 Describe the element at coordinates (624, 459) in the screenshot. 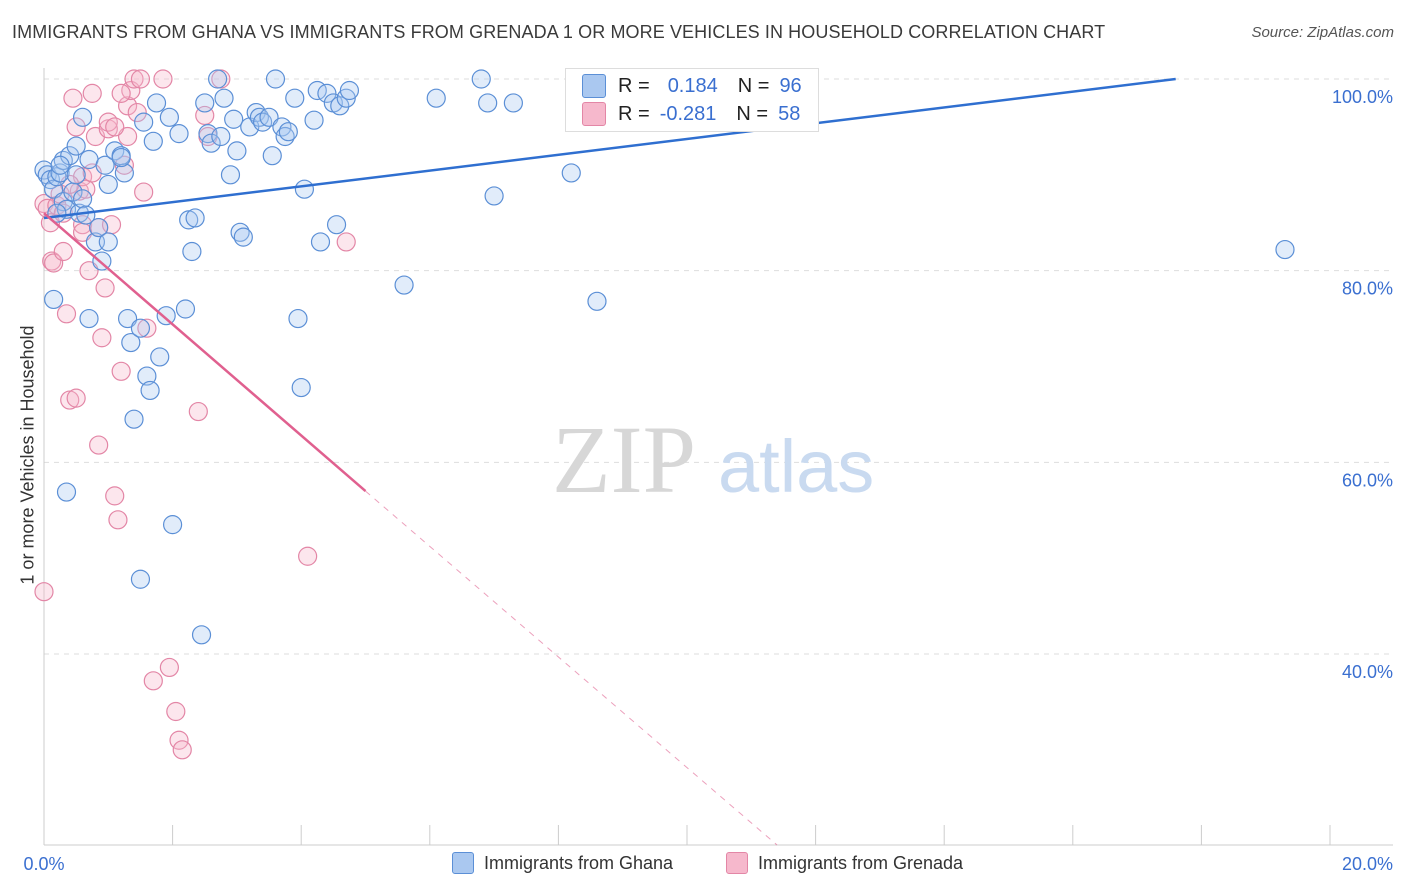

I see `watermark-zip: ZIP` at that location.